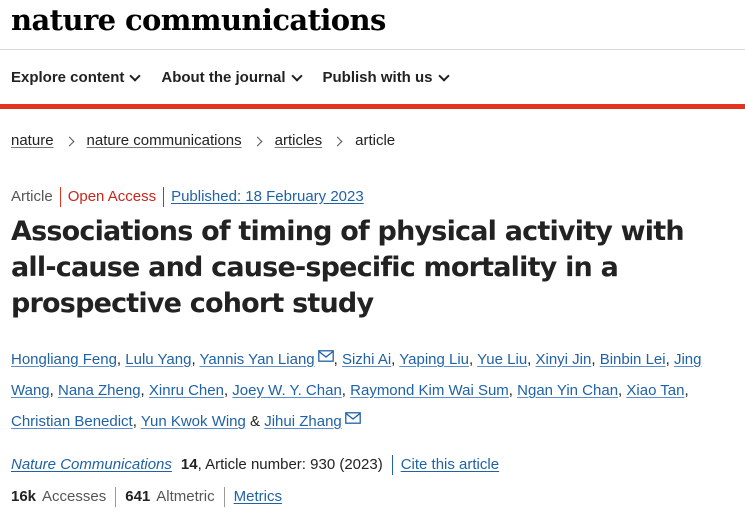  I want to click on author-link: Raymond Kim Wai Sum, so click(429, 390).